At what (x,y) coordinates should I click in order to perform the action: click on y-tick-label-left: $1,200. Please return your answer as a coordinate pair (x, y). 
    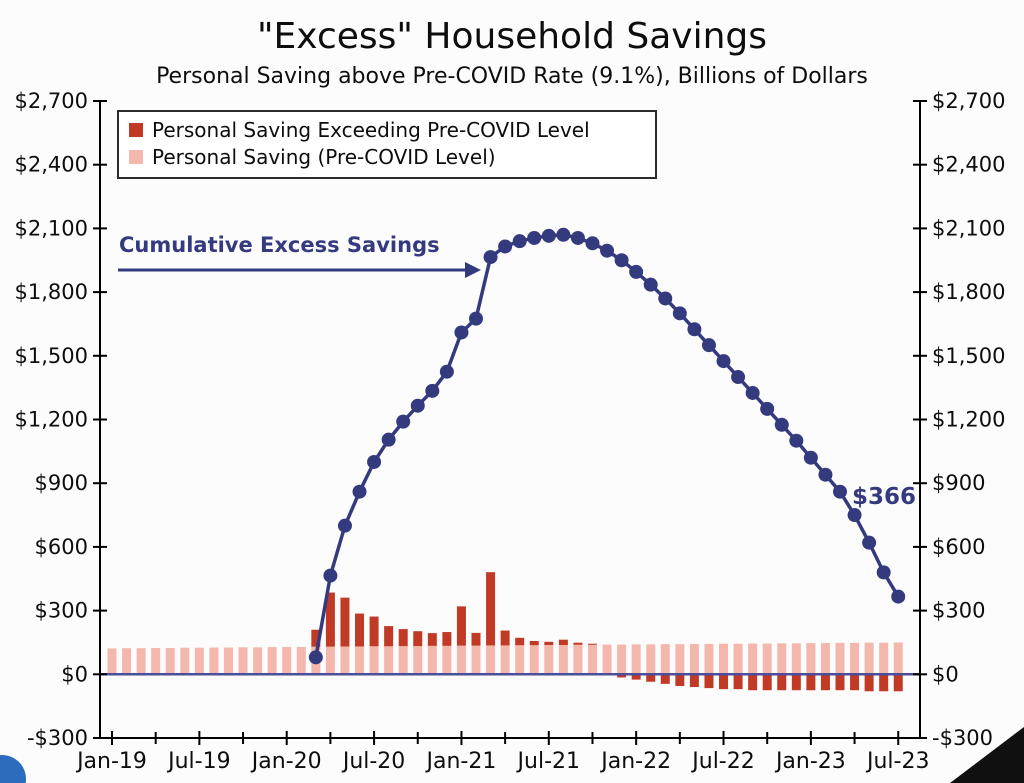
    Looking at the image, I should click on (51, 420).